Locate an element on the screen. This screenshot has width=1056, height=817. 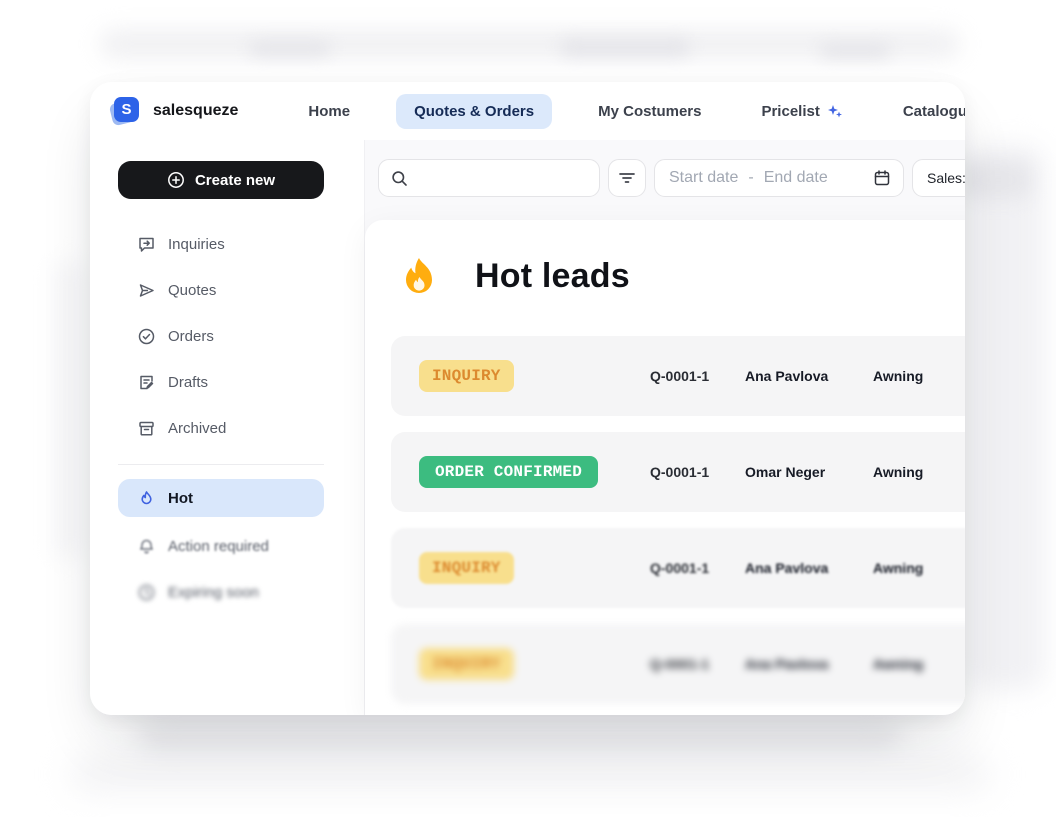
end-date-placeholder: End date is located at coordinates (795, 177).